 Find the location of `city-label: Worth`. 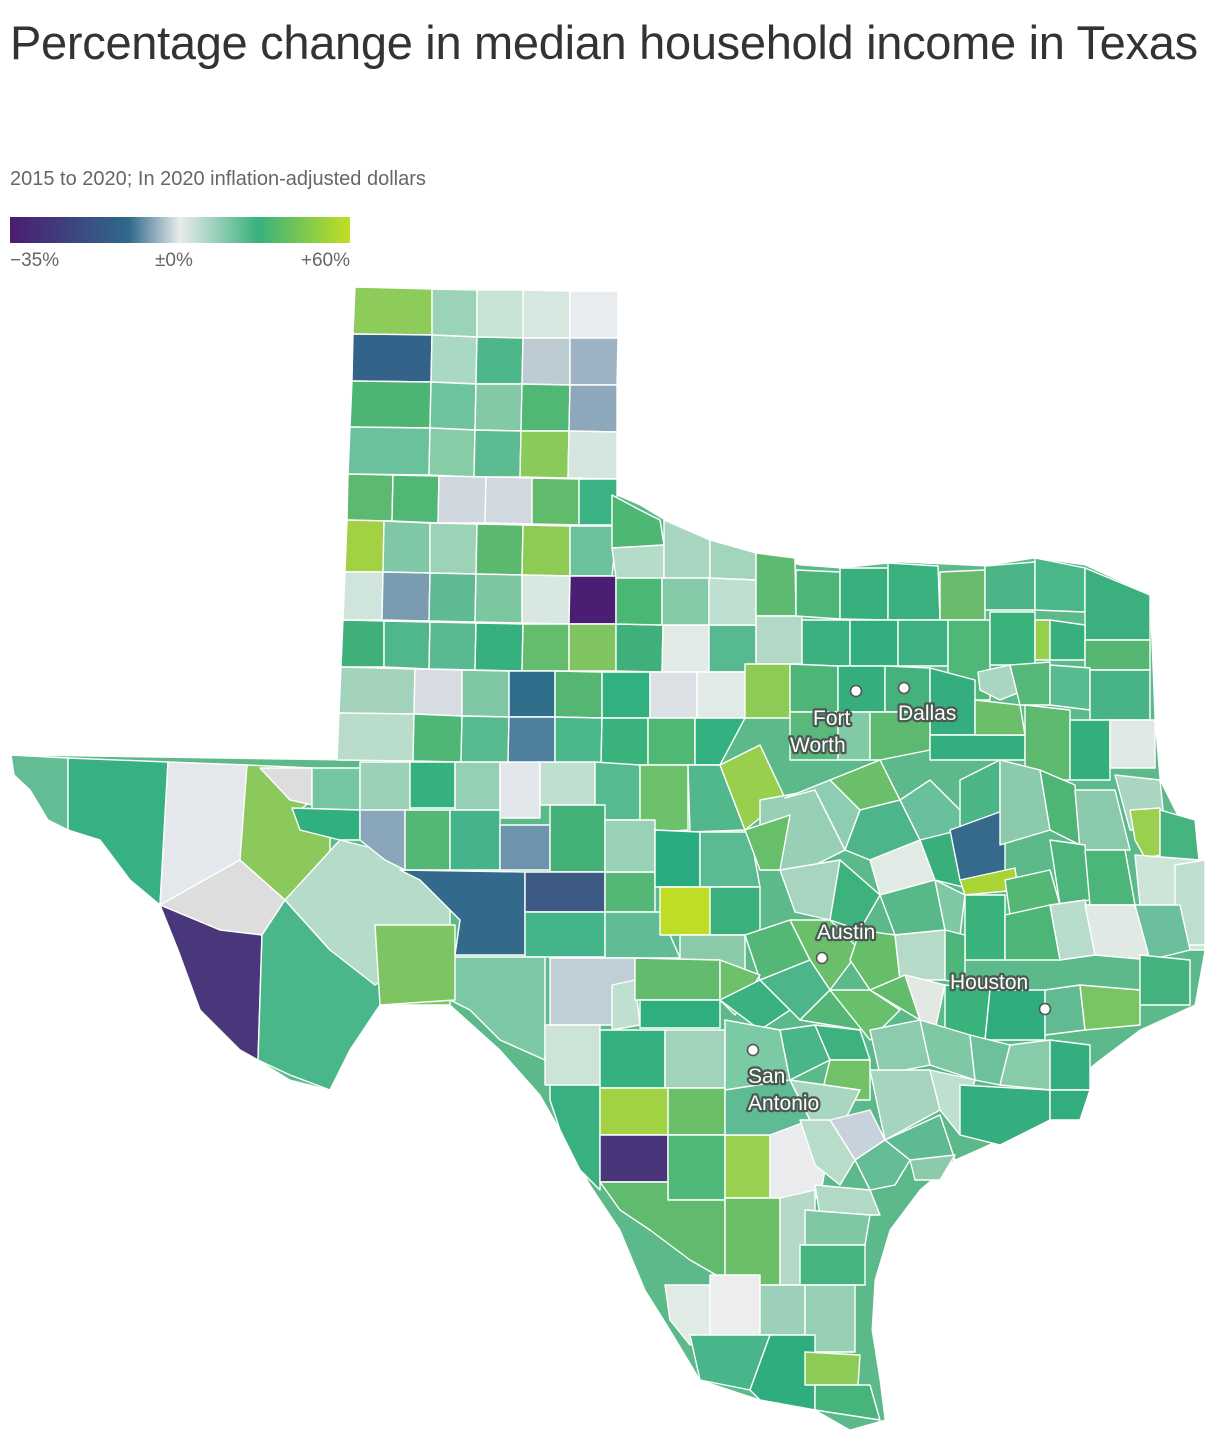

city-label: Worth is located at coordinates (818, 745).